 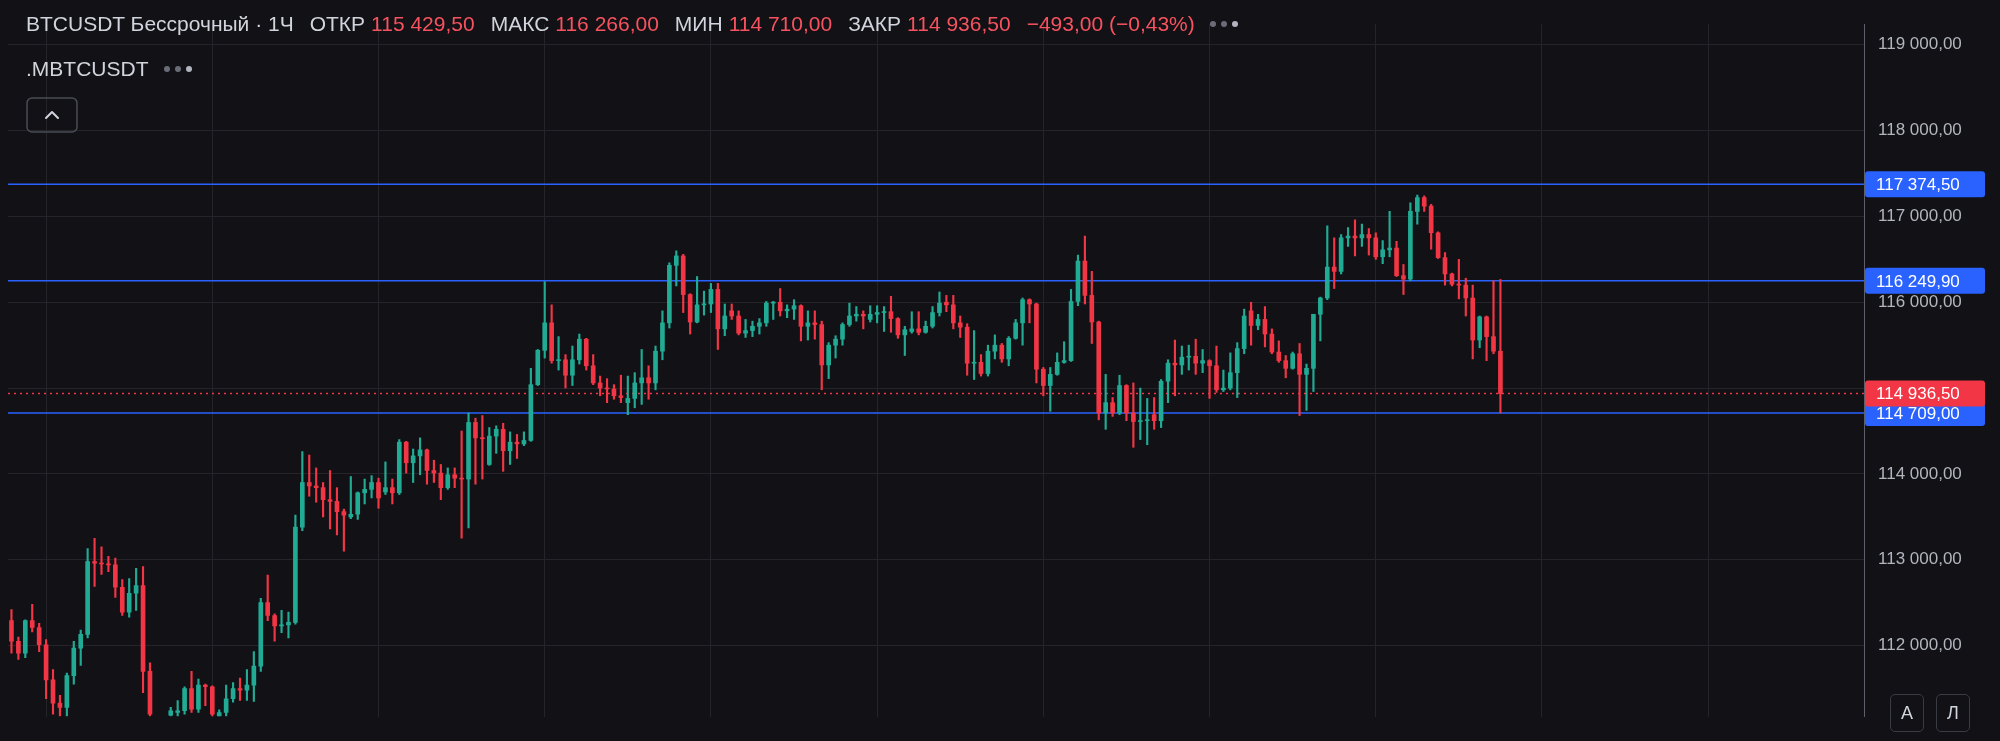 I want to click on y-tick-label: 117 000,00, so click(x=1920, y=216).